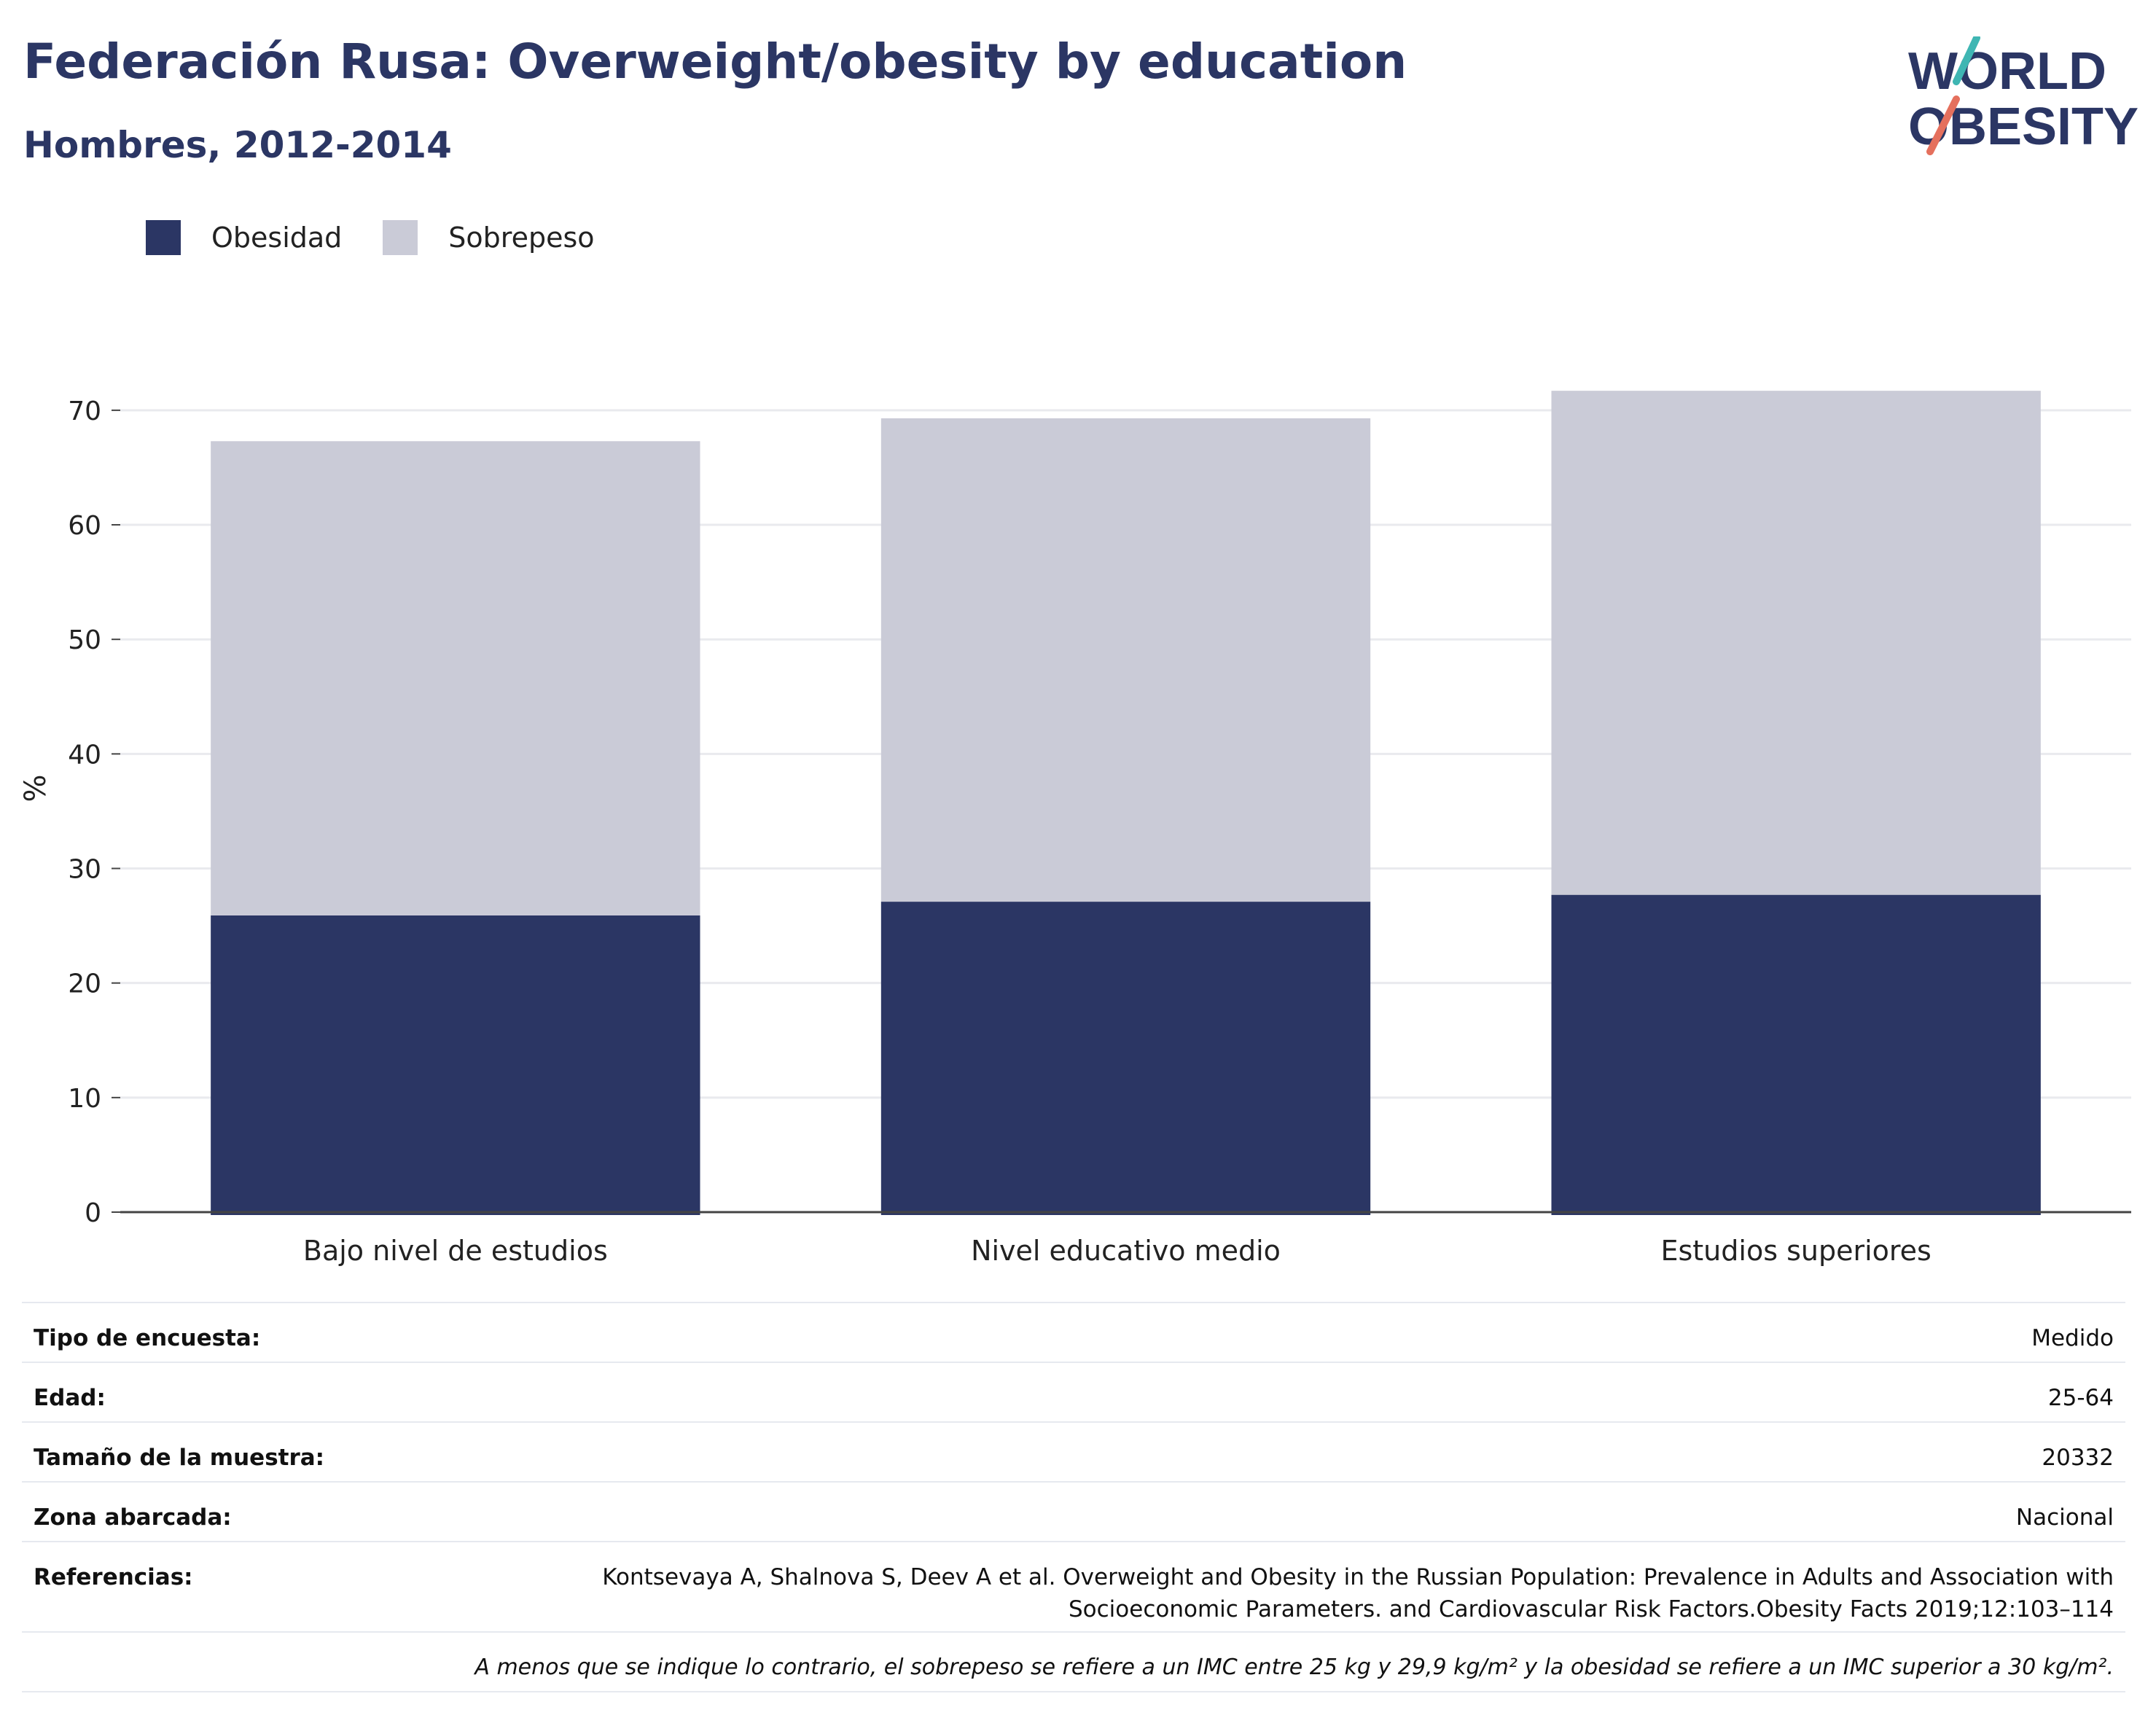 Image resolution: width=2156 pixels, height=1734 pixels. I want to click on chart-legend: Obesidad Sobrepeso, so click(391, 238).